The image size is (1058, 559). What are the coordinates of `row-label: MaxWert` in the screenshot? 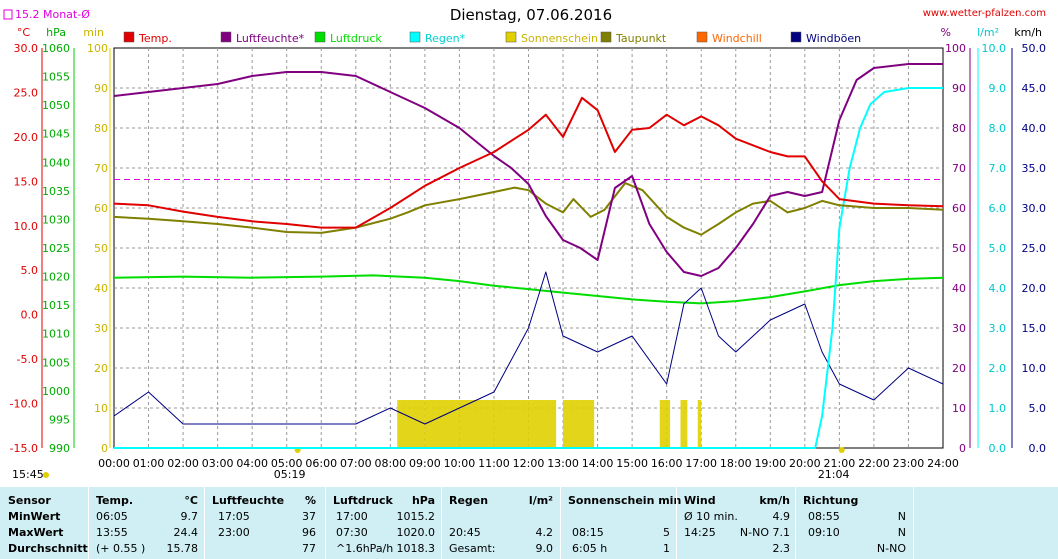 It's located at (36, 532).